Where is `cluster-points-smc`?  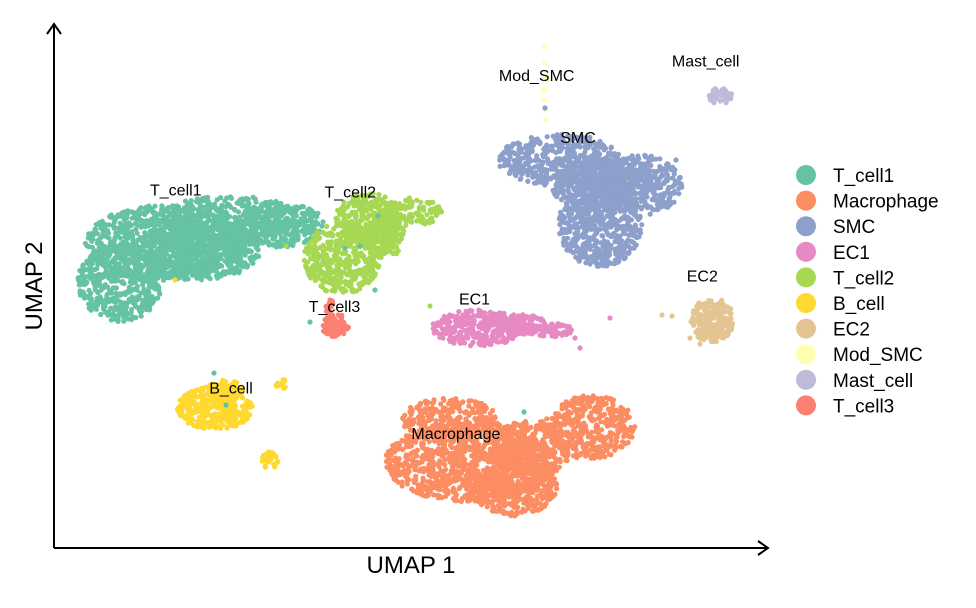
cluster-points-smc is located at coordinates (591, 200).